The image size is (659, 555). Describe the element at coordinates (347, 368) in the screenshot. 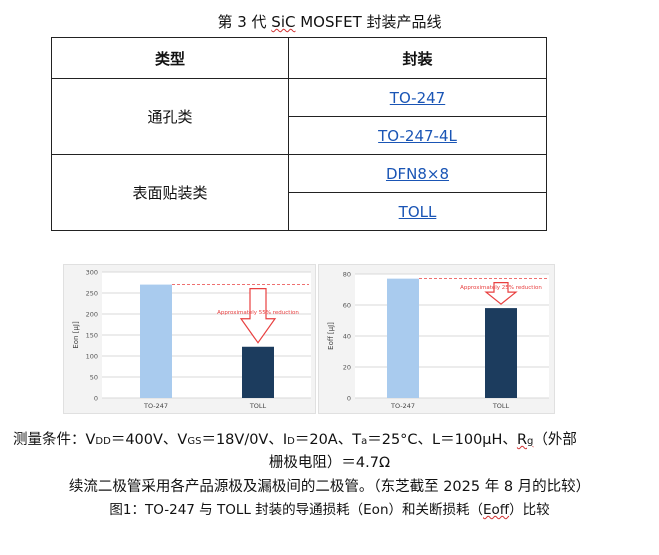

I see `y-tick-label: 20` at that location.